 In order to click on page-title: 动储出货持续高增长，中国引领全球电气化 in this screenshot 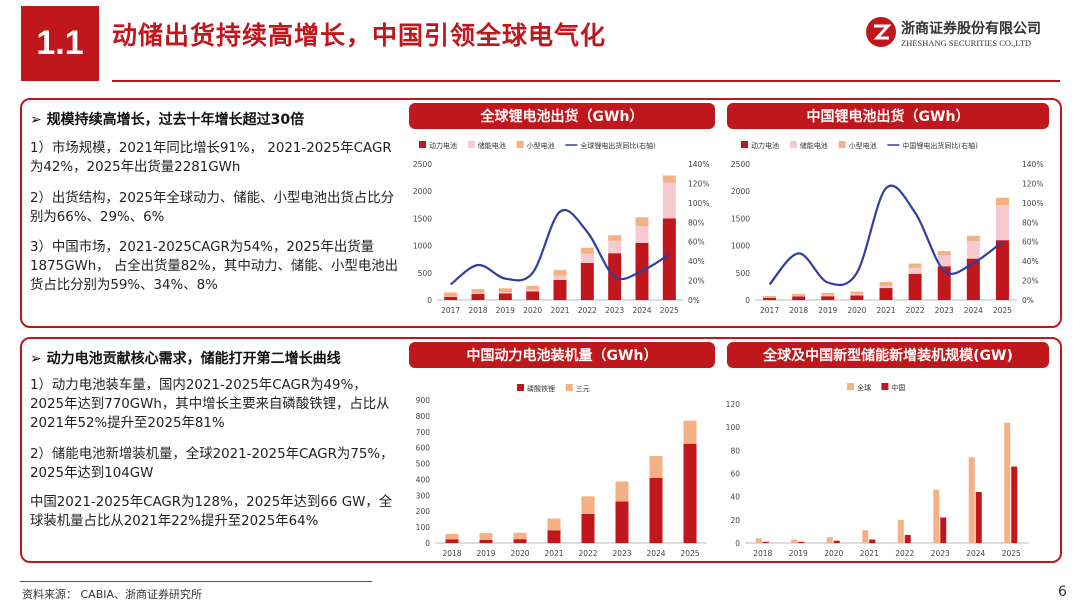, I will do `click(359, 35)`.